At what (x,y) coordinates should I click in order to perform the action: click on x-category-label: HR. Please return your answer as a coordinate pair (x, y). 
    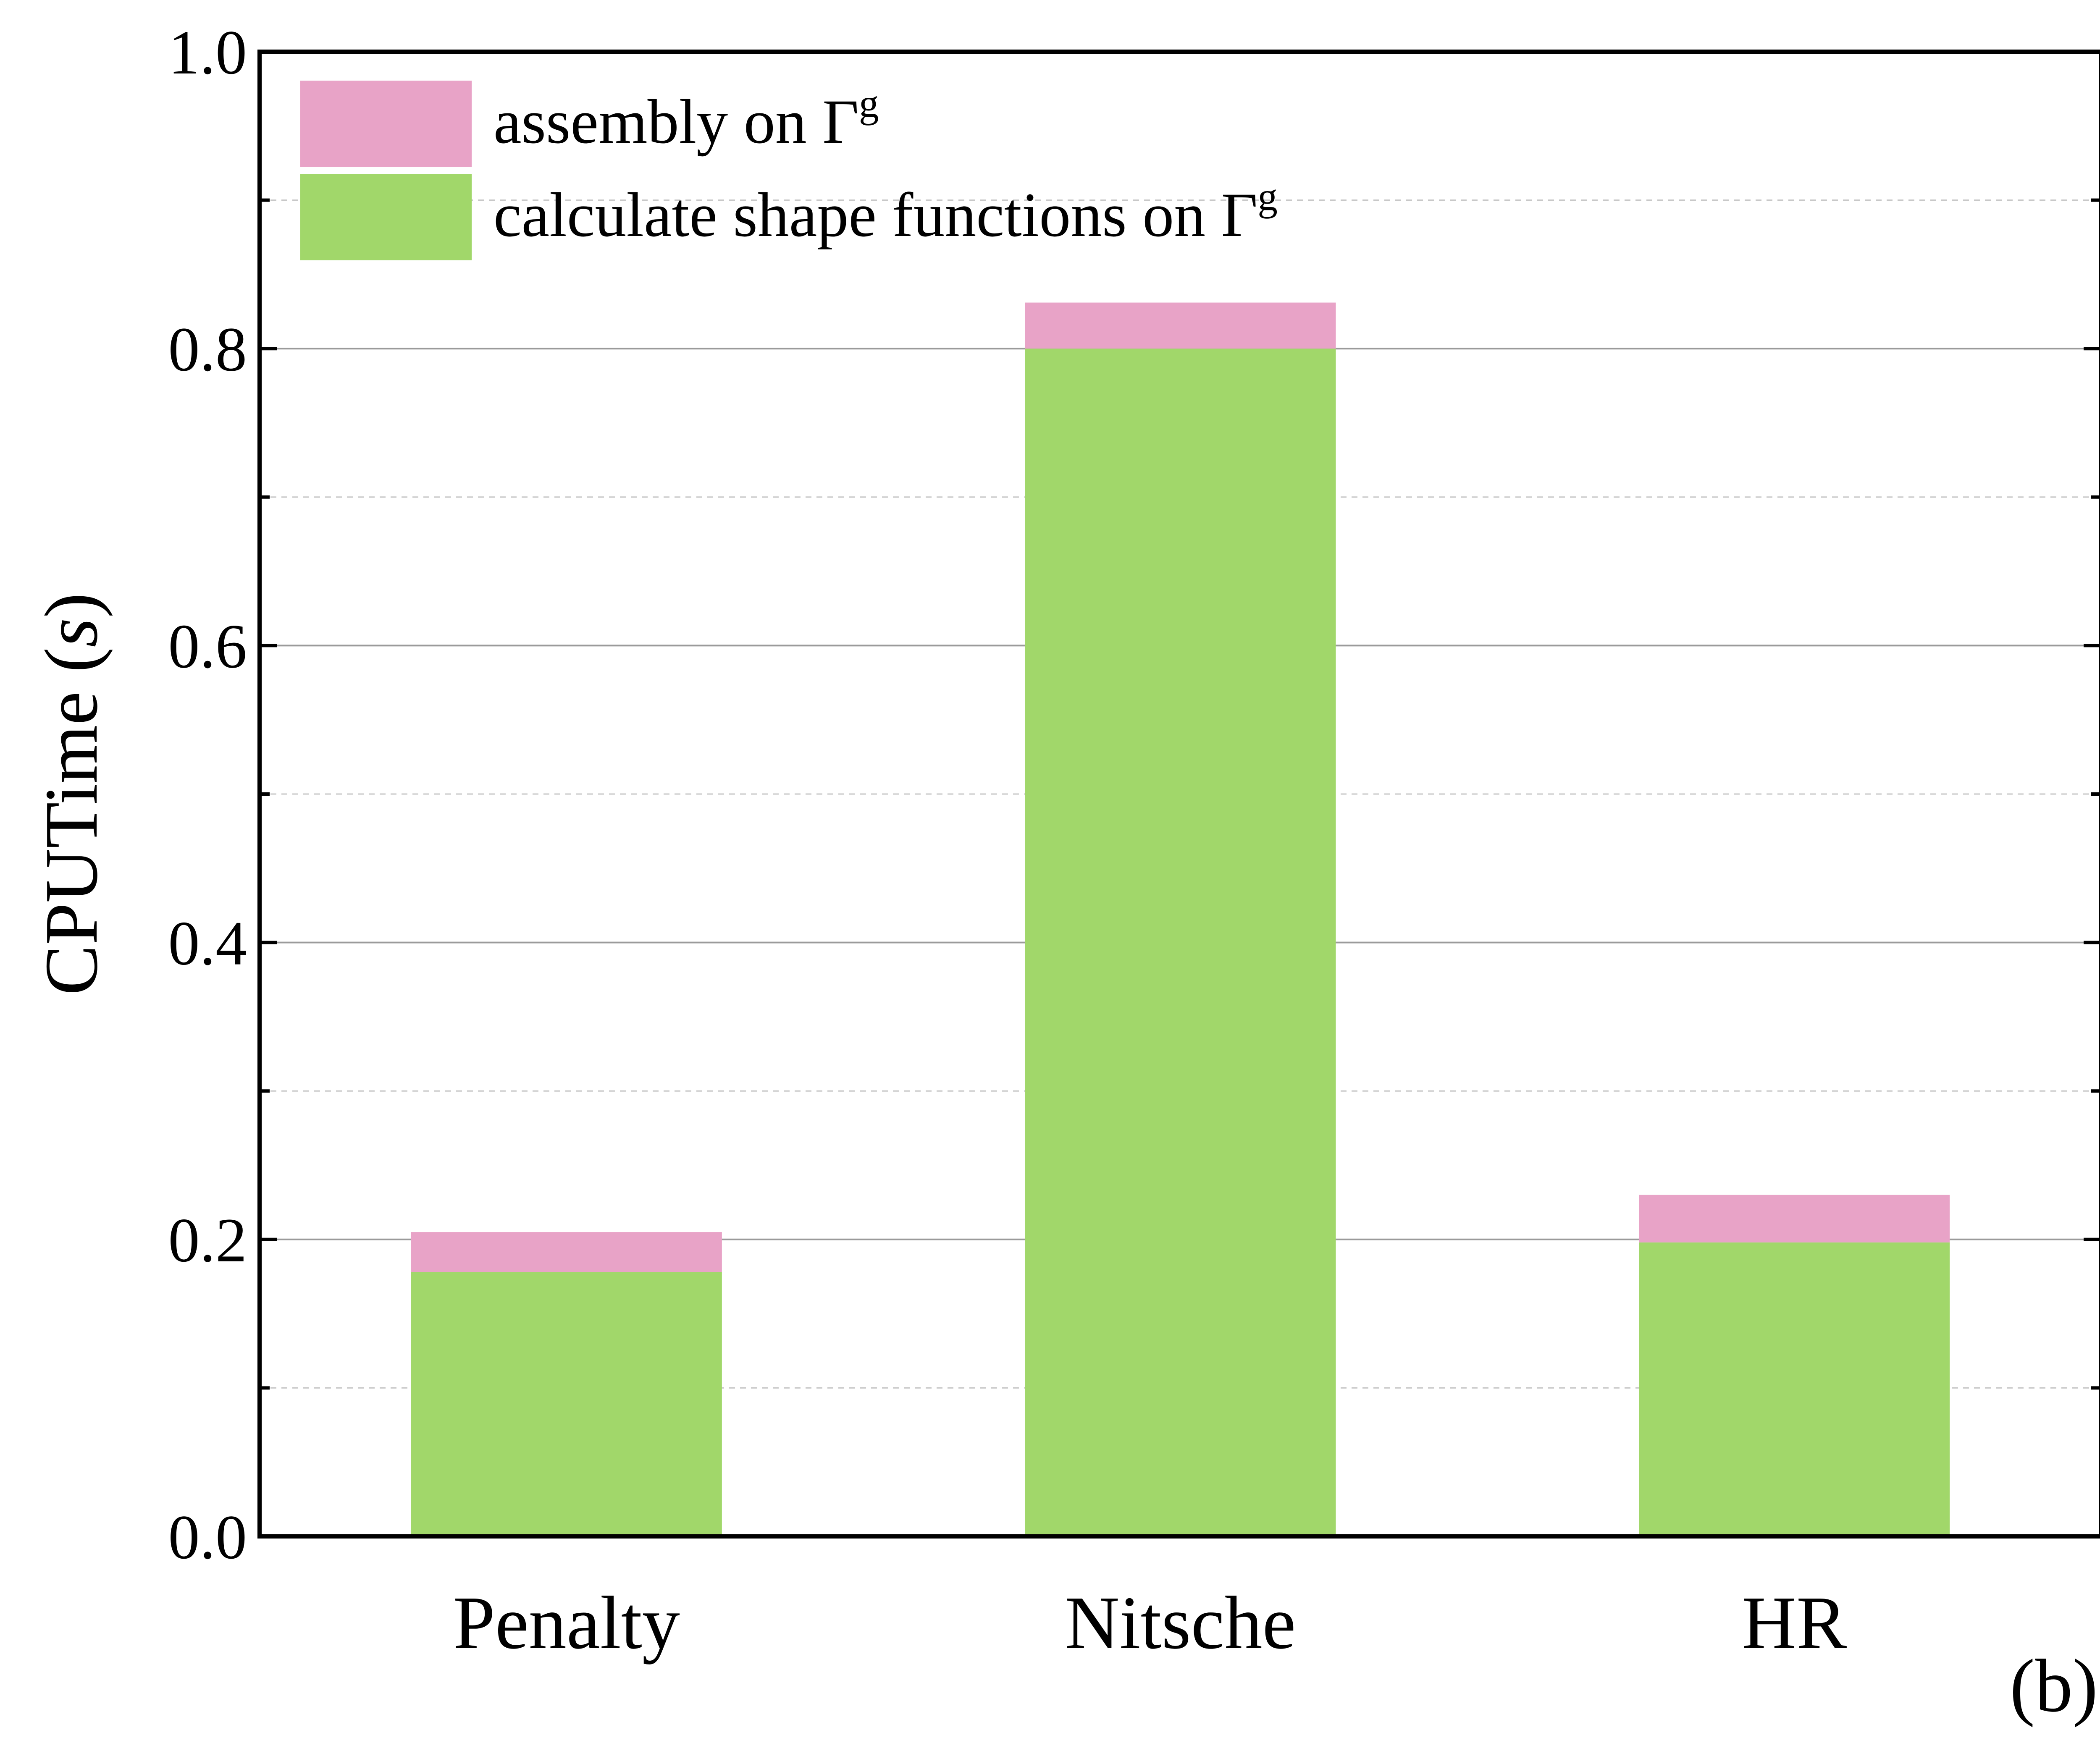
    Looking at the image, I should click on (1794, 1622).